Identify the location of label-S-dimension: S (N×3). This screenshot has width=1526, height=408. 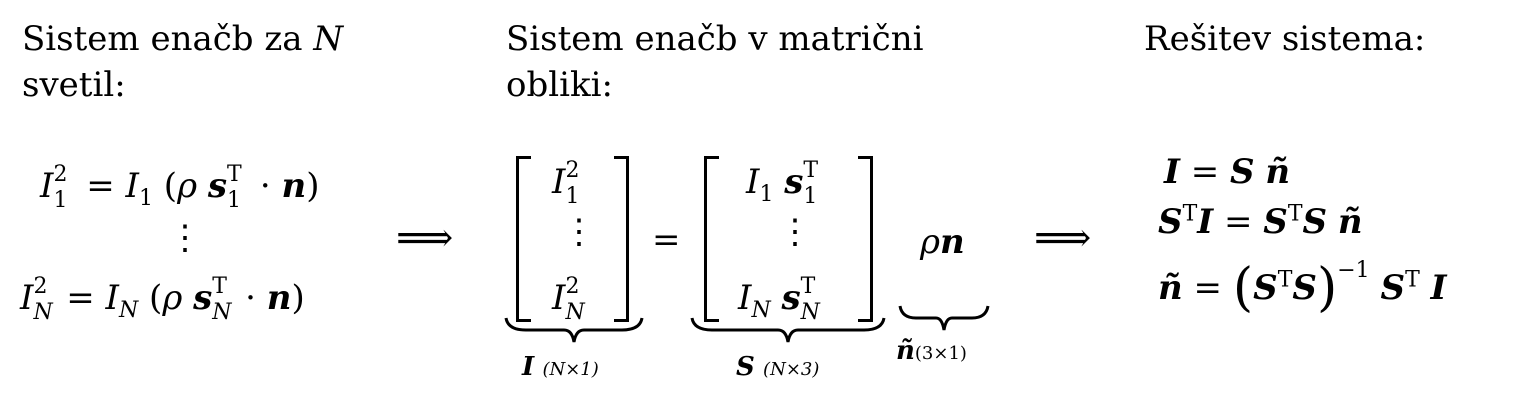
(778, 367).